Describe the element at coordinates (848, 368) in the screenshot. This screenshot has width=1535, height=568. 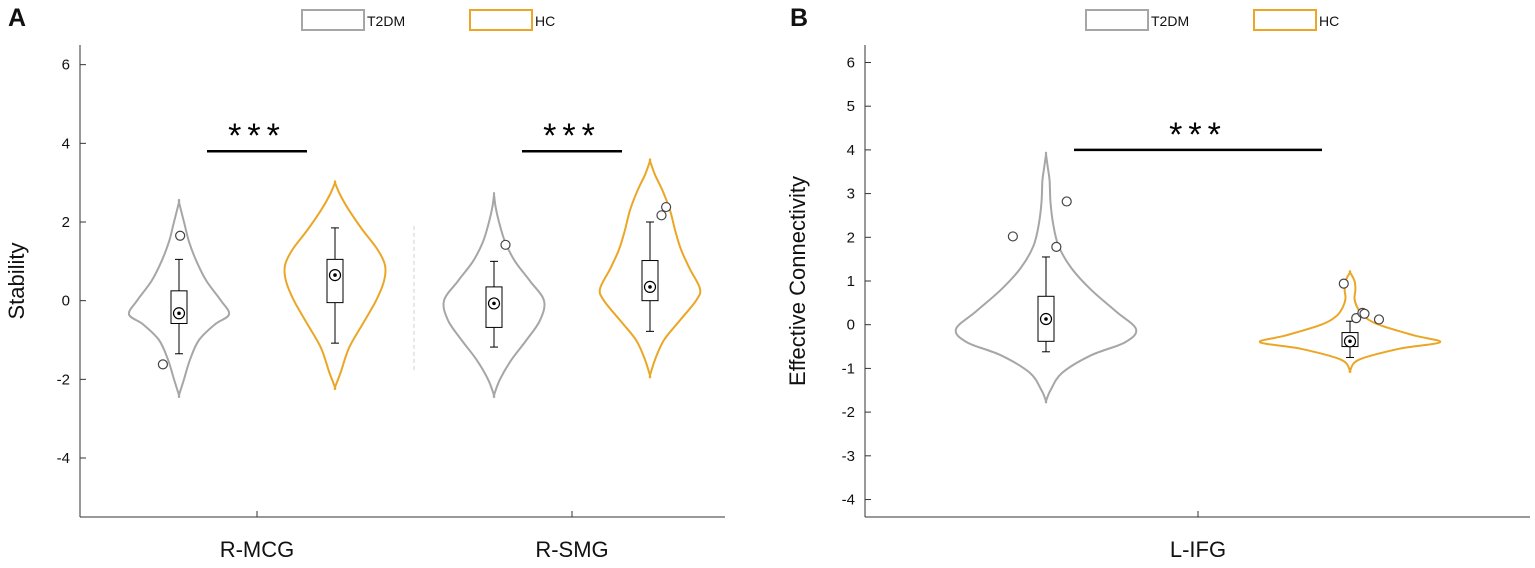
I see `y-tick-label: -1` at that location.